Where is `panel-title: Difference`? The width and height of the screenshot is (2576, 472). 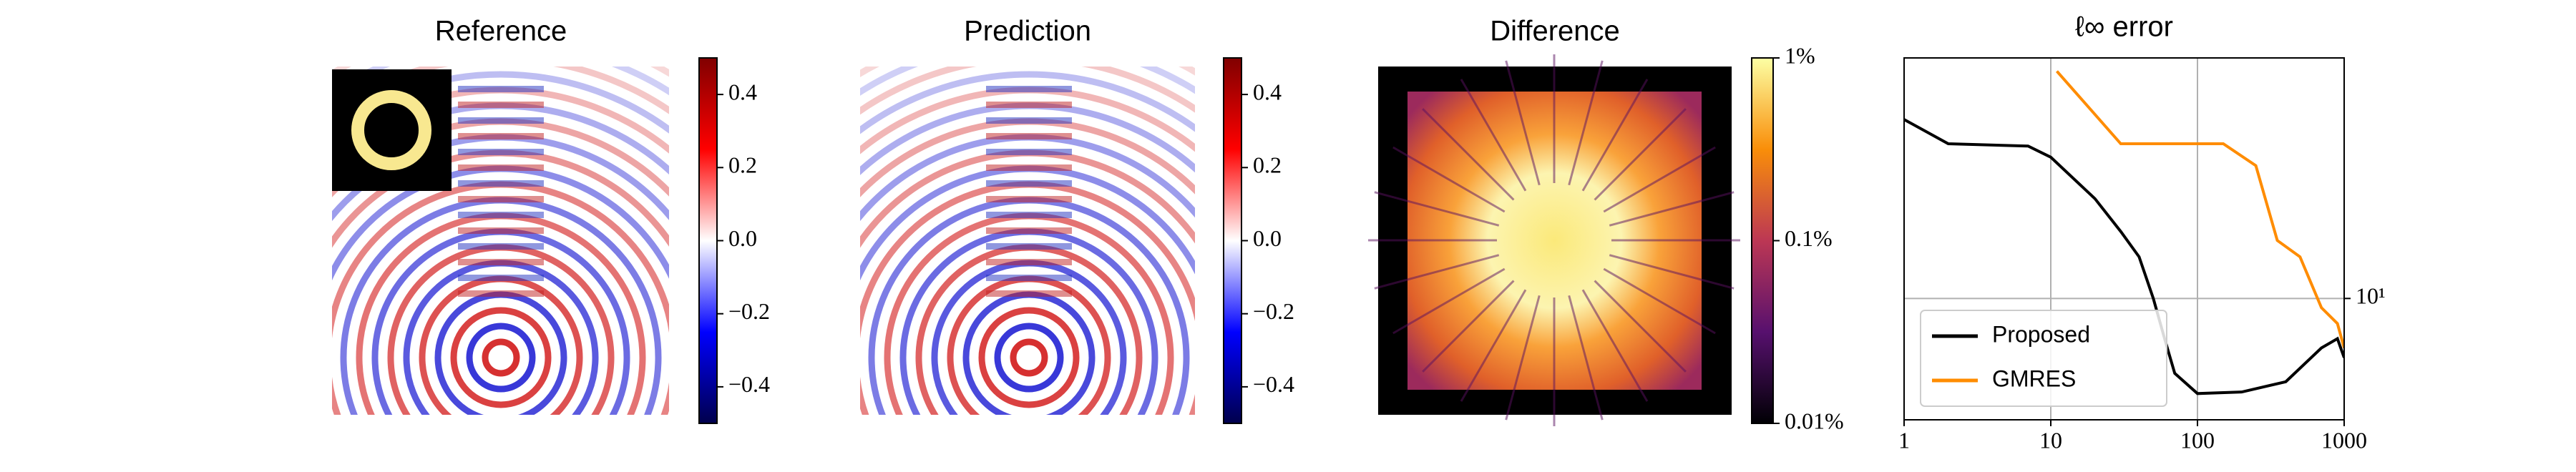
panel-title: Difference is located at coordinates (1555, 32).